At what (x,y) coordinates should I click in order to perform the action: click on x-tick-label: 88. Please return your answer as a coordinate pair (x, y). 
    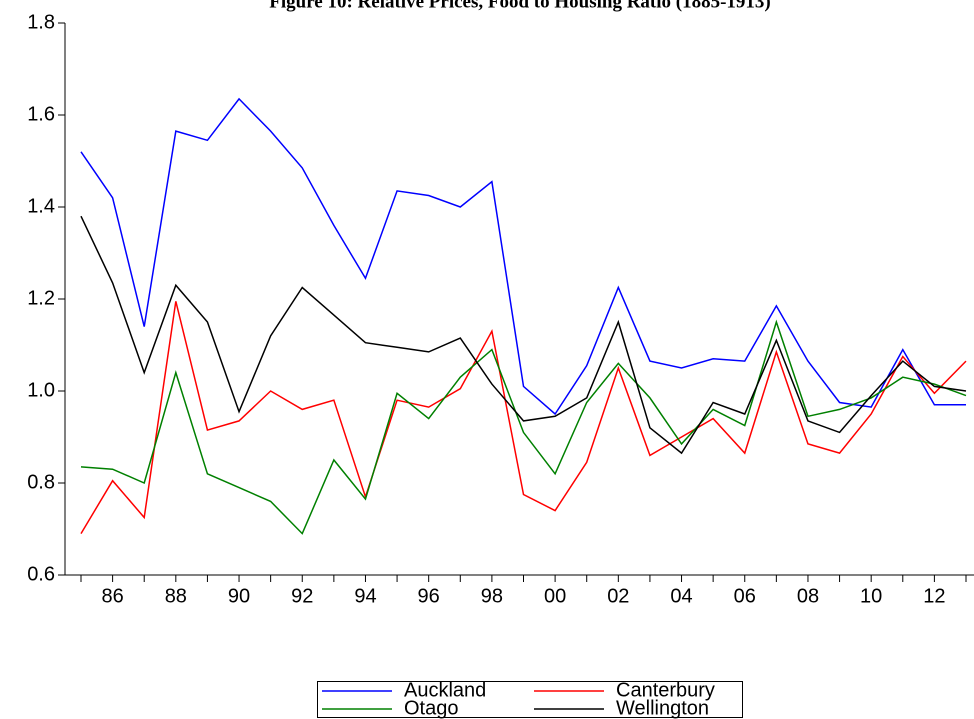
    Looking at the image, I should click on (176, 596).